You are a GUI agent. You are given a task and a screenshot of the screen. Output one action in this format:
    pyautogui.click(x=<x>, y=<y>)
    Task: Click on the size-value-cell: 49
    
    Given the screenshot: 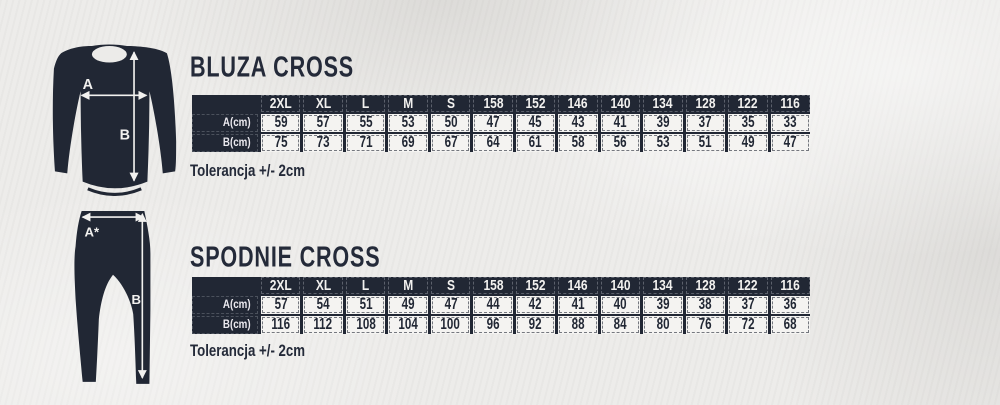 What is the action you would take?
    pyautogui.click(x=748, y=143)
    